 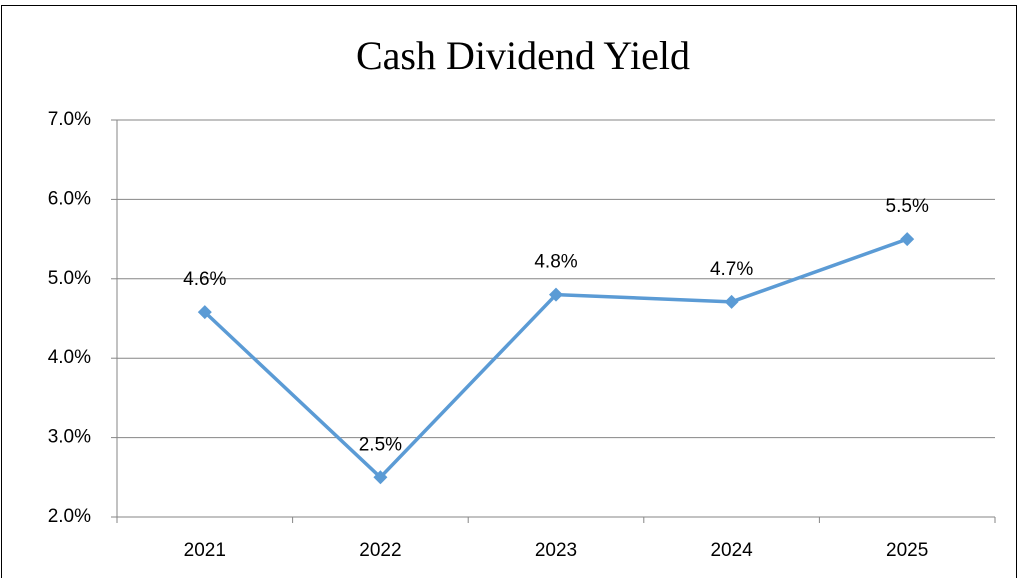 I want to click on data-label: 5.5%, so click(x=907, y=206).